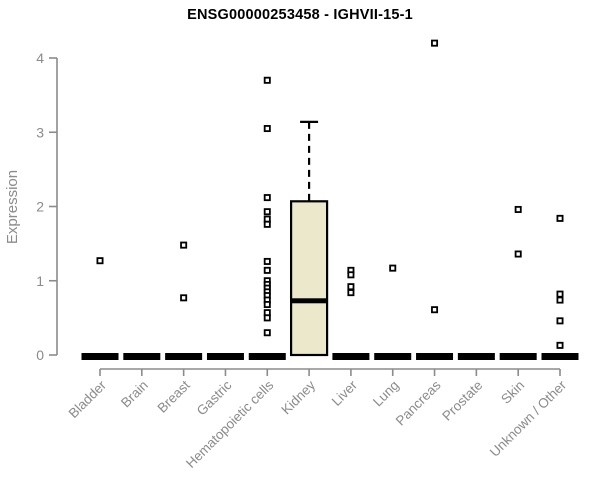 The width and height of the screenshot is (600, 500). Describe the element at coordinates (40, 58) in the screenshot. I see `y-tick-label: 4` at that location.